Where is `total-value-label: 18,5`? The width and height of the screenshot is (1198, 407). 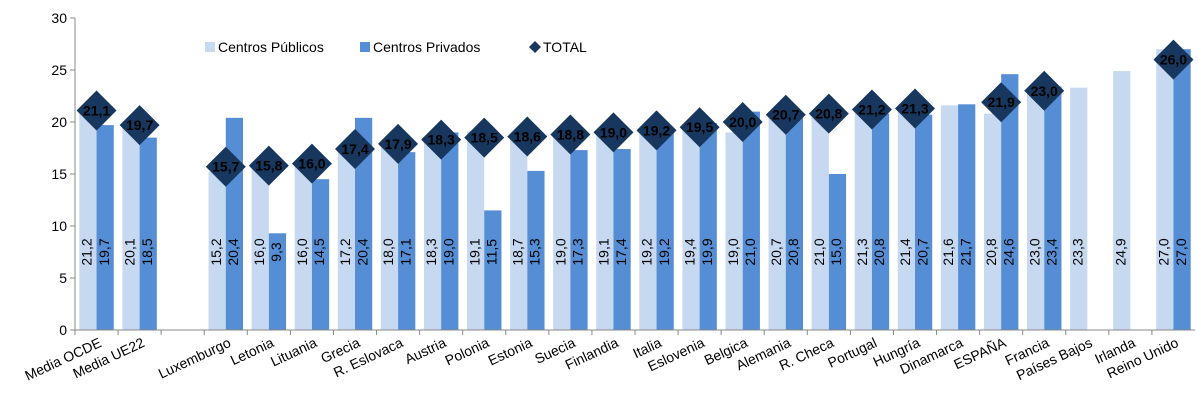
total-value-label: 18,5 is located at coordinates (484, 138).